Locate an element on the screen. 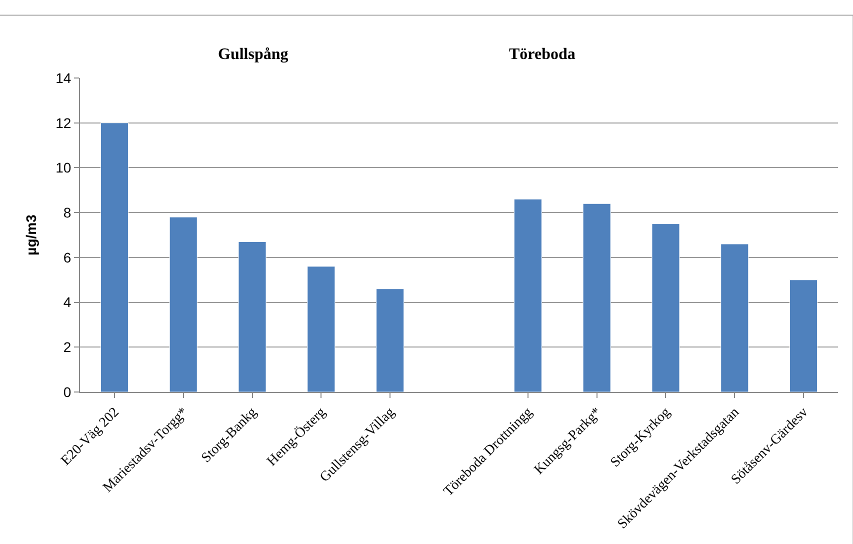  y-tick-label: 14 is located at coordinates (64, 78).